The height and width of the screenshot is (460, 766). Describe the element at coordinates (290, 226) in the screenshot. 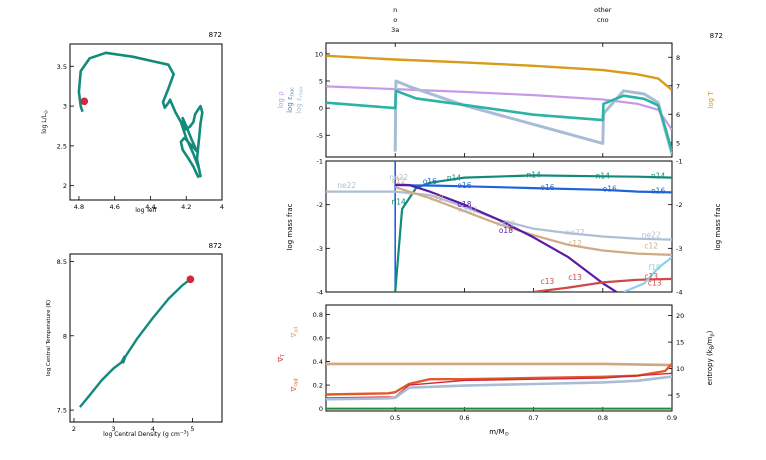

I see `abundance-ylabel: log mass frac` at that location.